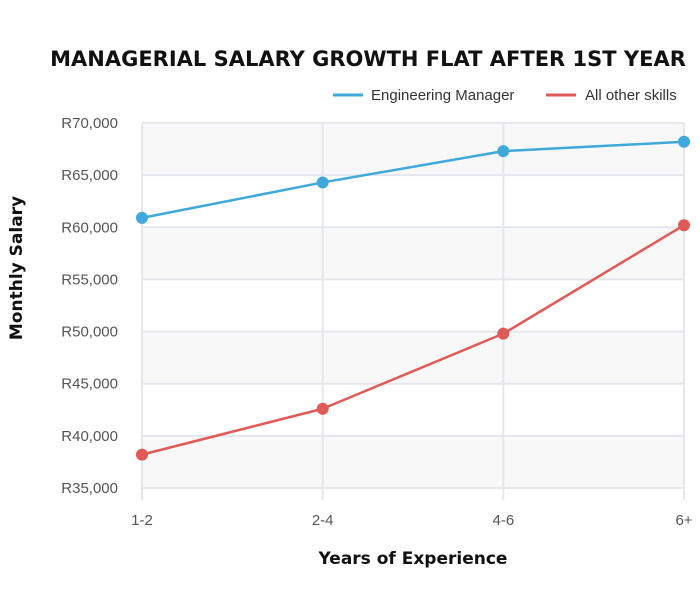  What do you see at coordinates (442, 95) in the screenshot?
I see `legend-label-engineering-manager: Engineering Manager` at bounding box center [442, 95].